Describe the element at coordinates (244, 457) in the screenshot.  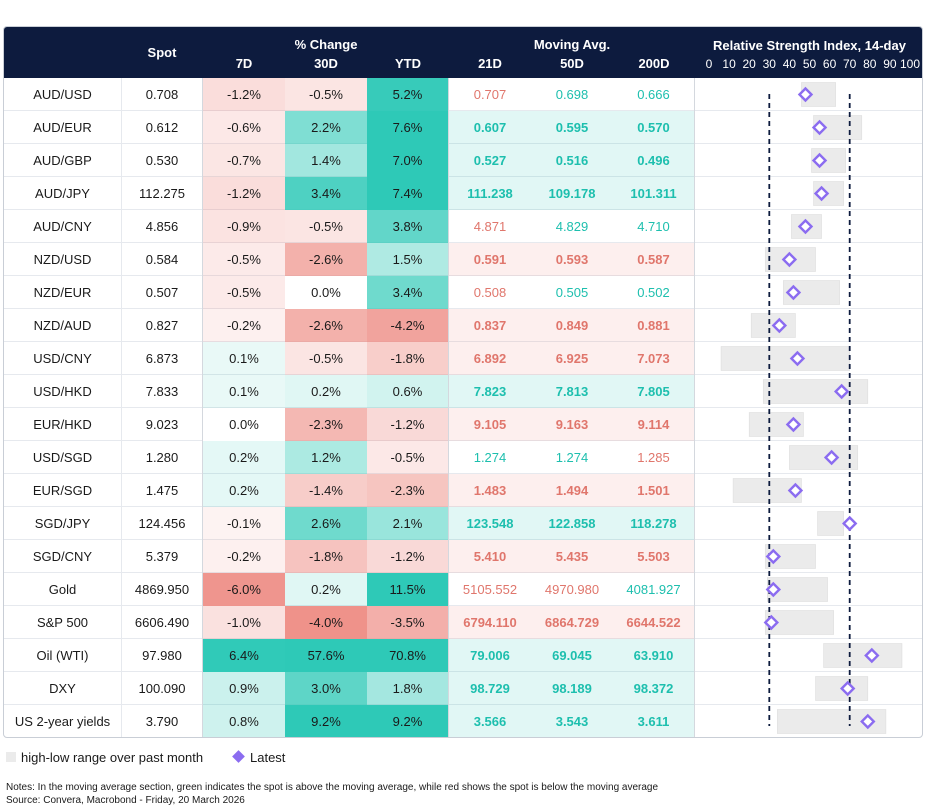
I see `change-7d: 0.2%` at that location.